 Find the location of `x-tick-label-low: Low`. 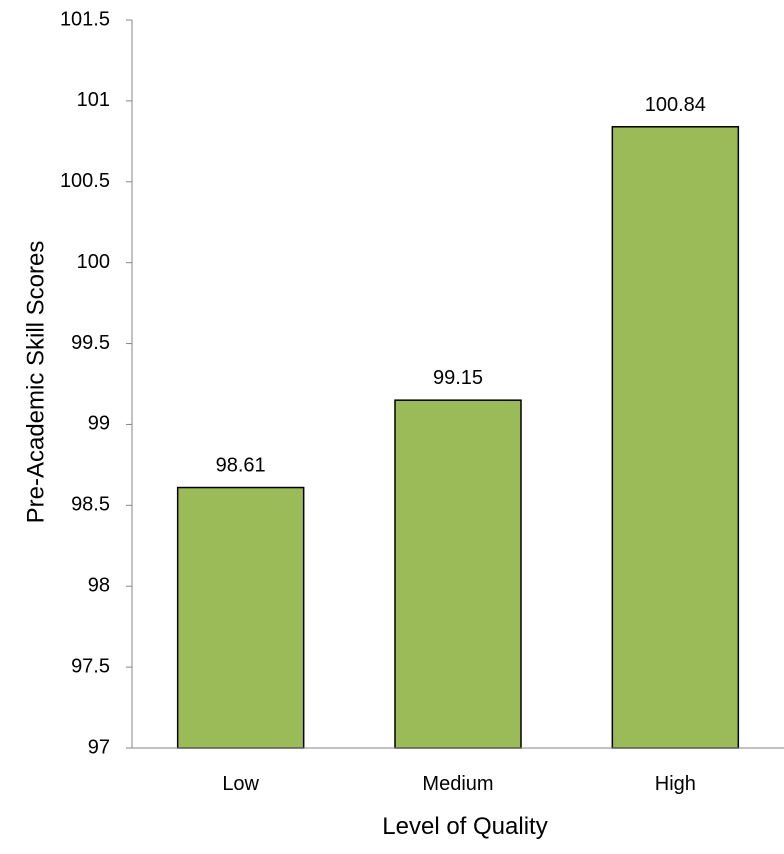

x-tick-label-low: Low is located at coordinates (240, 784).